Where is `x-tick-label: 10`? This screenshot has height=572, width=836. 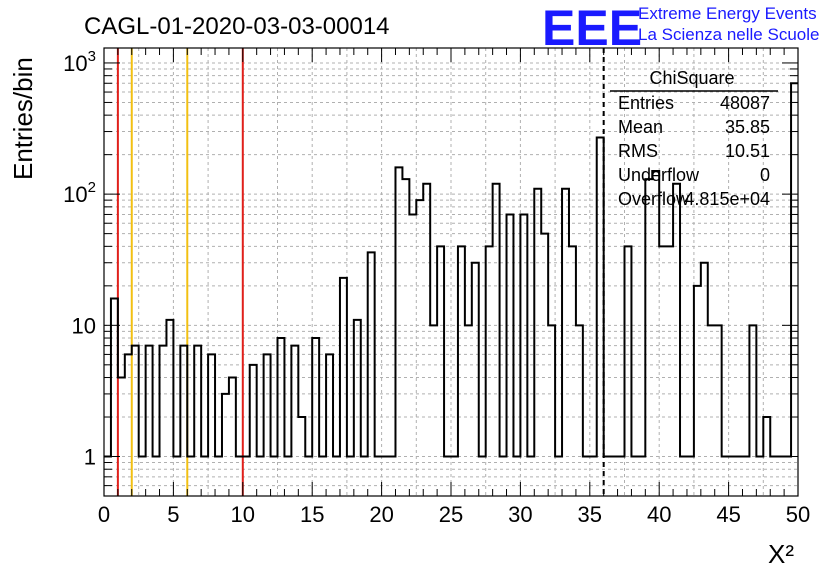
x-tick-label: 10 is located at coordinates (243, 514).